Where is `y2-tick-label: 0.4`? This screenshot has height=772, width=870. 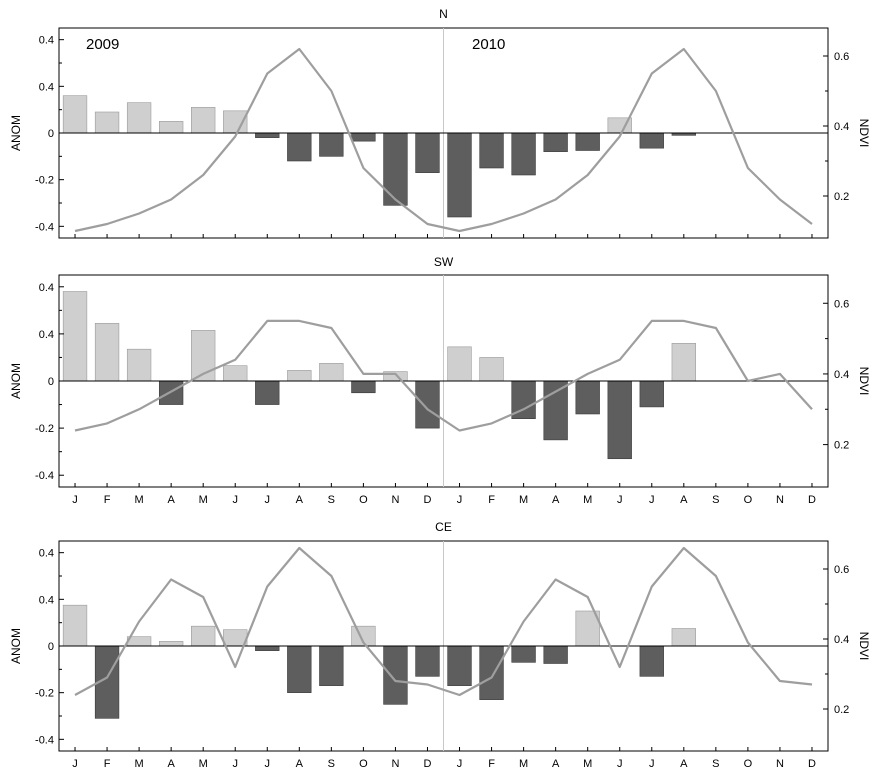 y2-tick-label: 0.4 is located at coordinates (841, 127).